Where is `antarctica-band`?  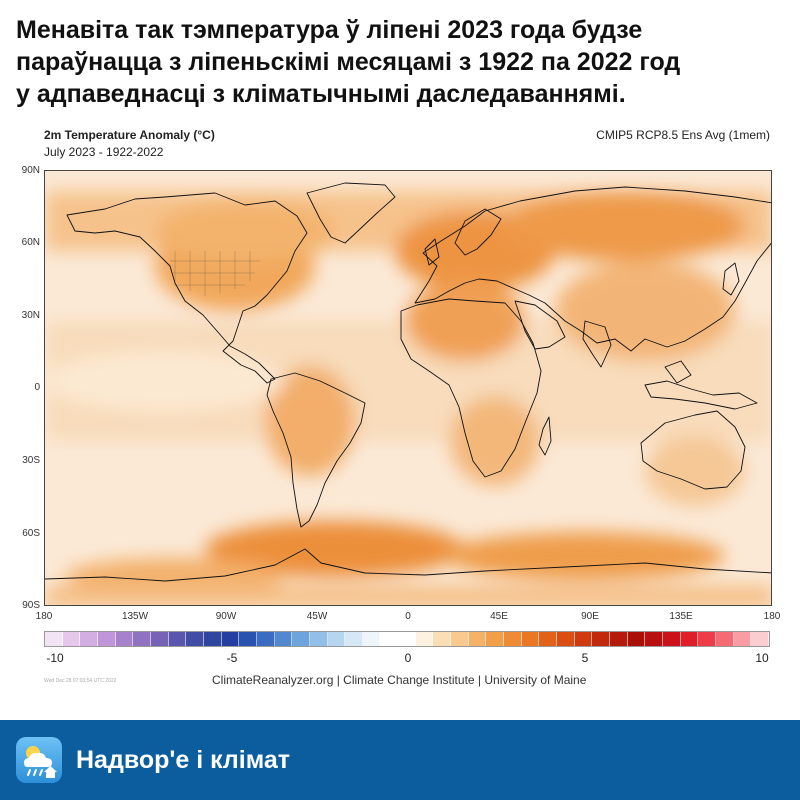 antarctica-band is located at coordinates (408, 595).